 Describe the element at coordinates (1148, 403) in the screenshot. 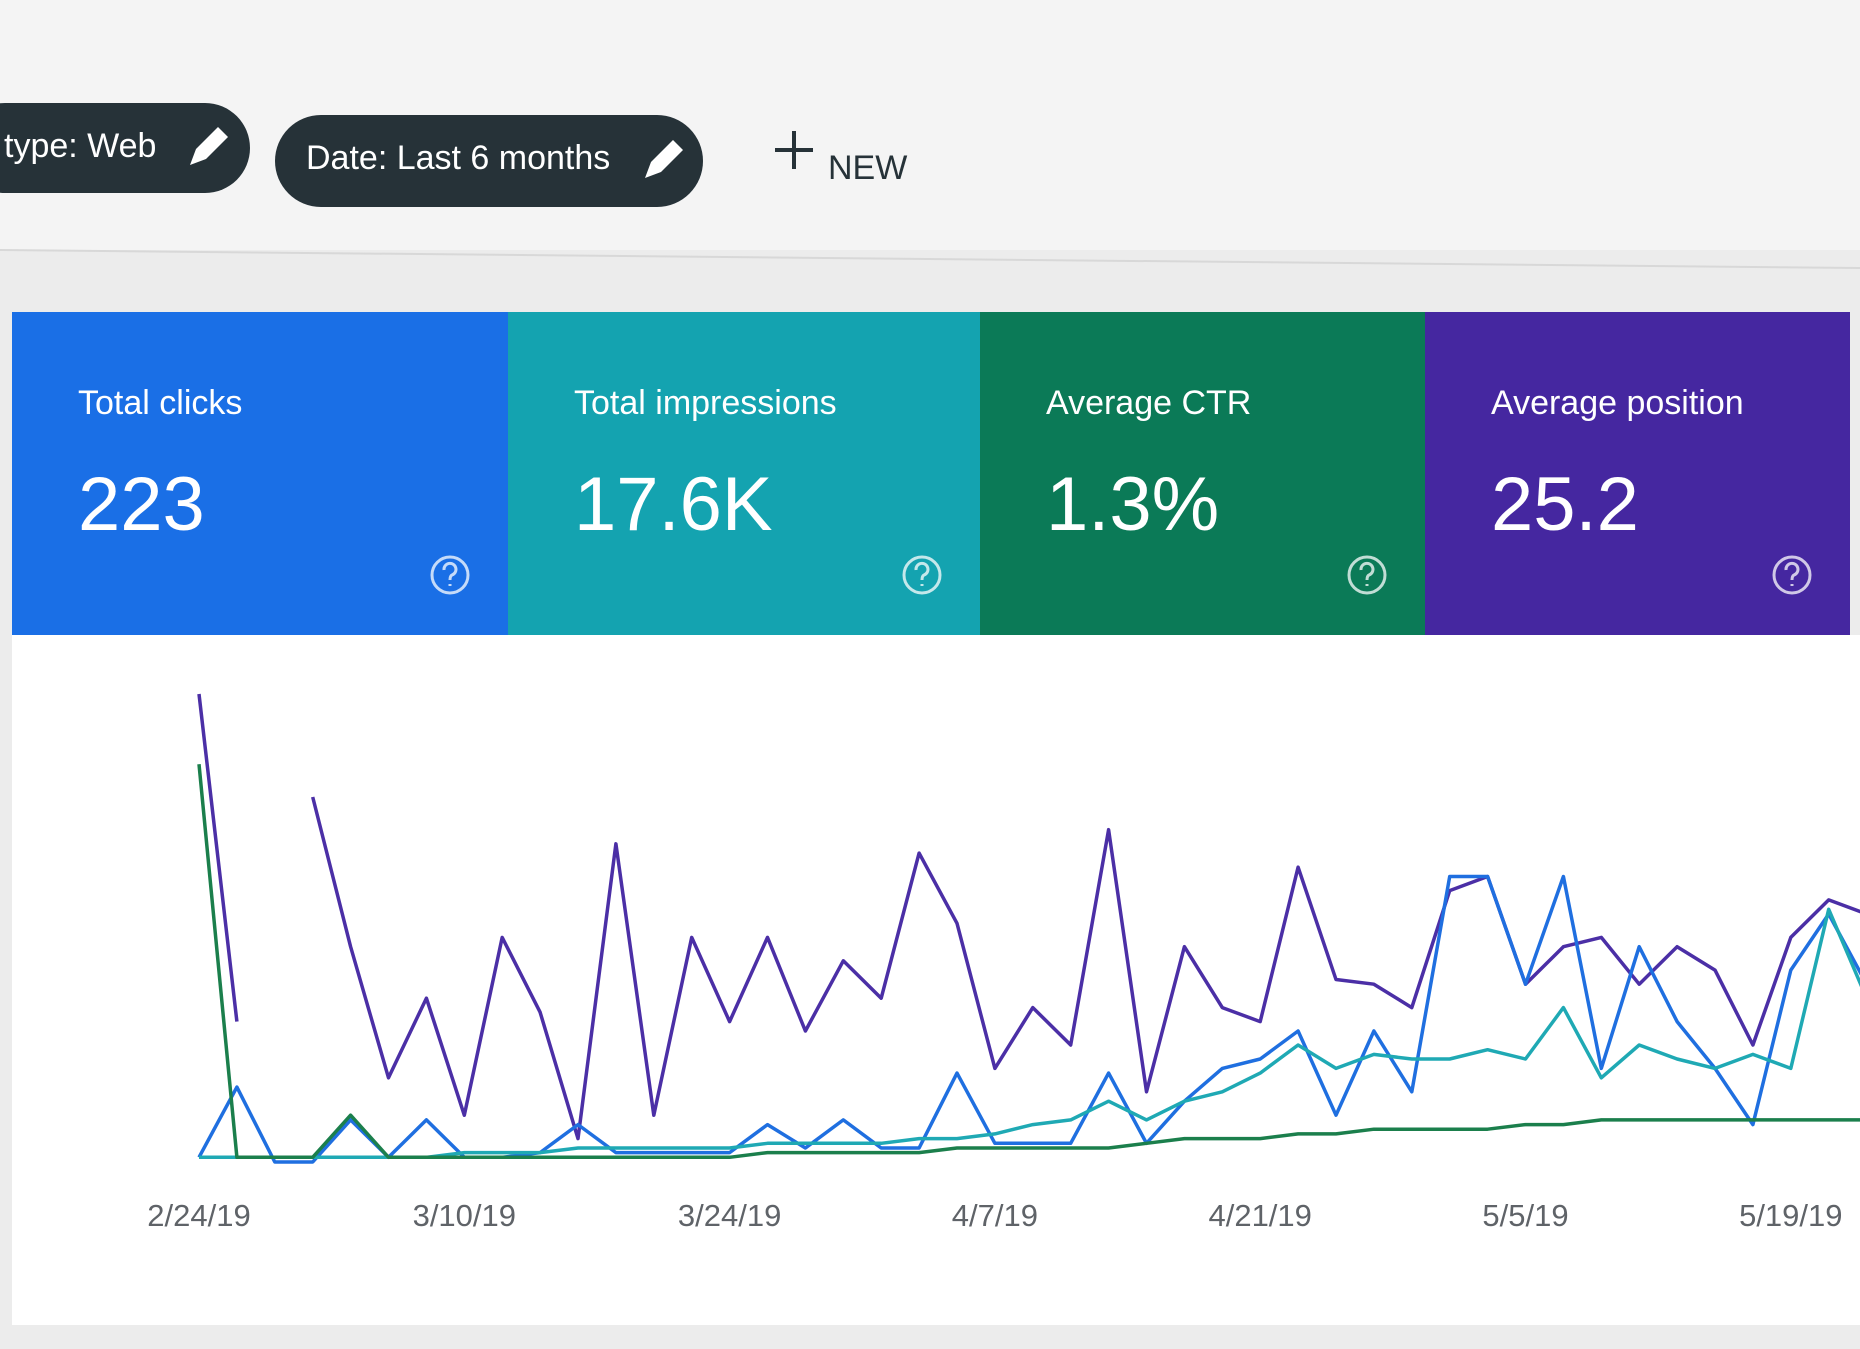

I see `metric-label: Average CTR` at that location.